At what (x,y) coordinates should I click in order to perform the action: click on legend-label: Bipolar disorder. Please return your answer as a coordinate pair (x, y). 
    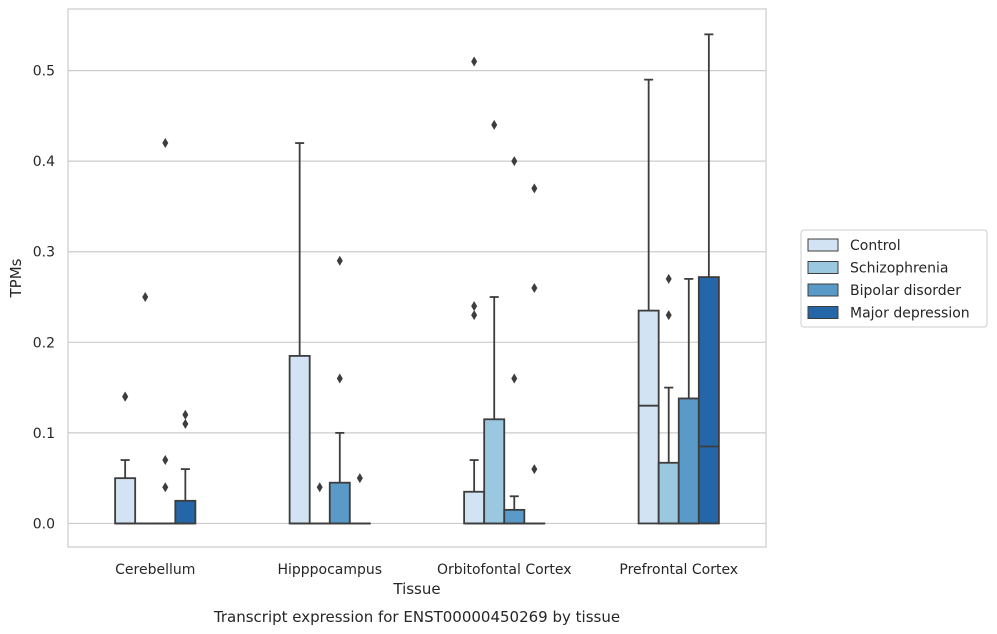
    Looking at the image, I should click on (905, 291).